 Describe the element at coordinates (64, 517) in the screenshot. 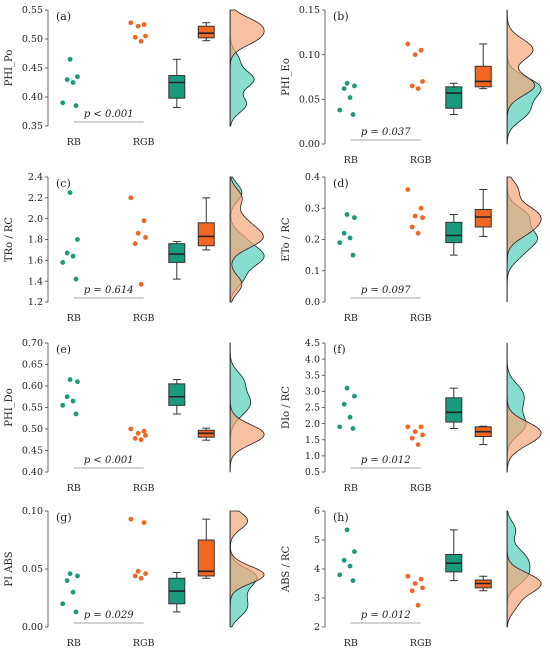

I see `panel-label: (g)` at that location.